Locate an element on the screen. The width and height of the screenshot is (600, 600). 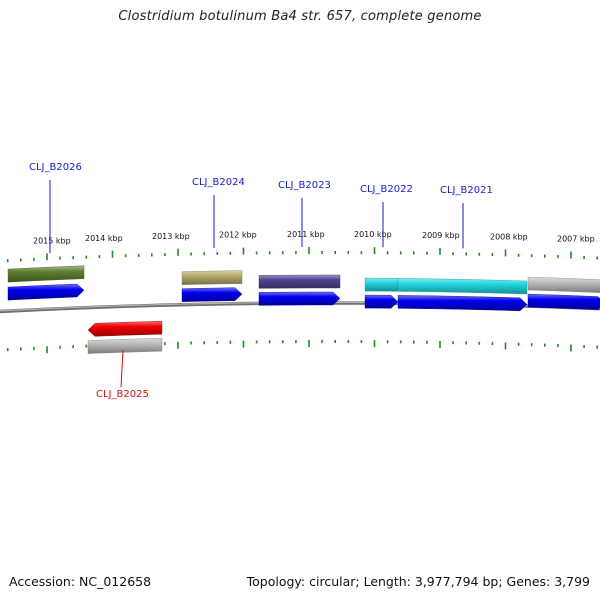
gene-label: CLJ_B2022 is located at coordinates (386, 189).